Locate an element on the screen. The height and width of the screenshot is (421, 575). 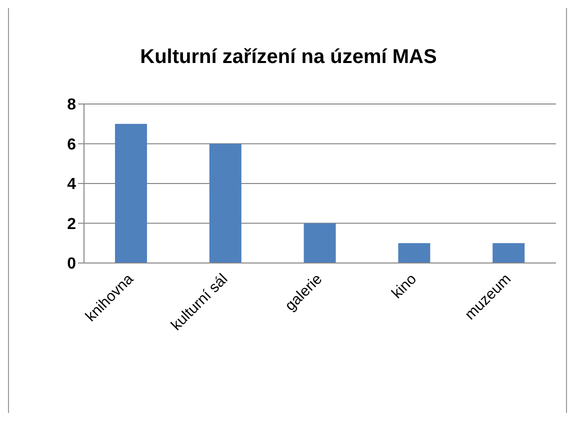
y-tick-label: 8 is located at coordinates (71, 105).